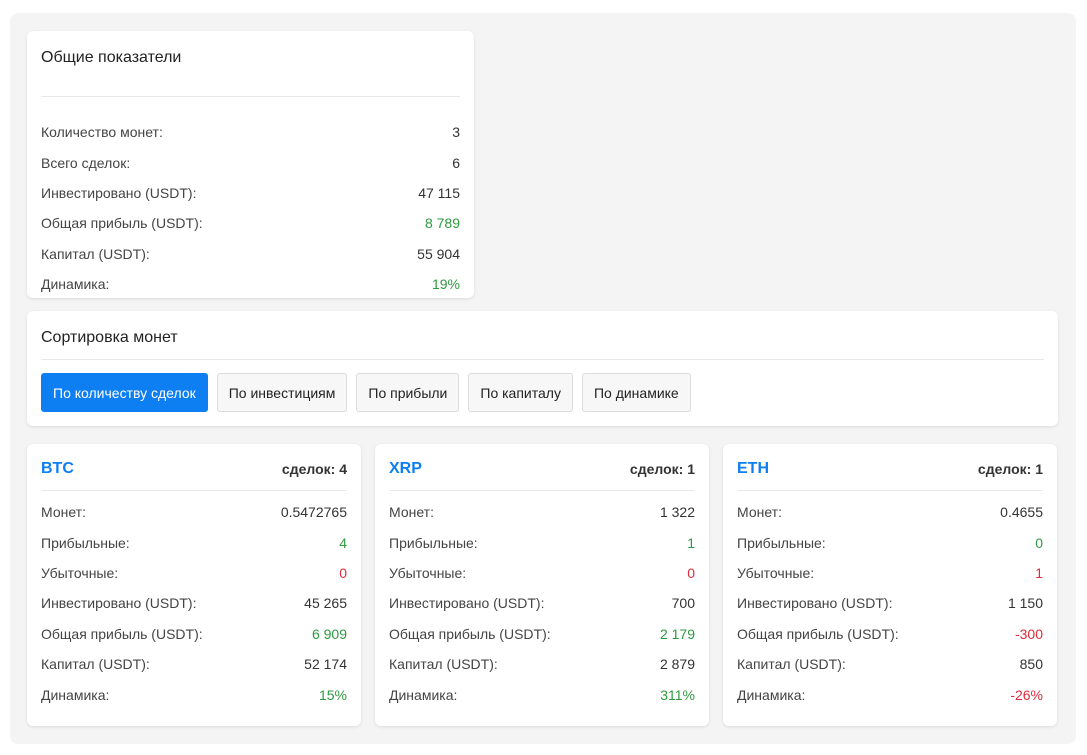  I want to click on coin-card-header: ETH сделок: 1, so click(890, 469).